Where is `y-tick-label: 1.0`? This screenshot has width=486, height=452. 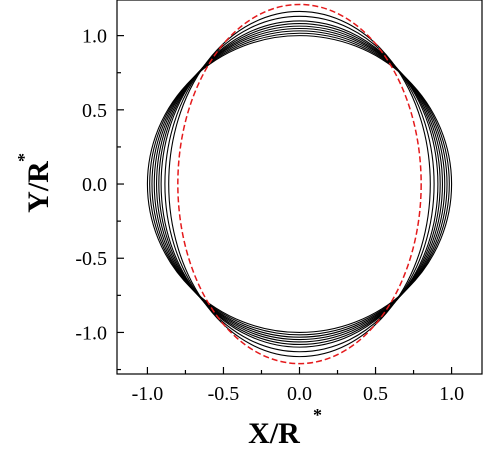 y-tick-label: 1.0 is located at coordinates (94, 37).